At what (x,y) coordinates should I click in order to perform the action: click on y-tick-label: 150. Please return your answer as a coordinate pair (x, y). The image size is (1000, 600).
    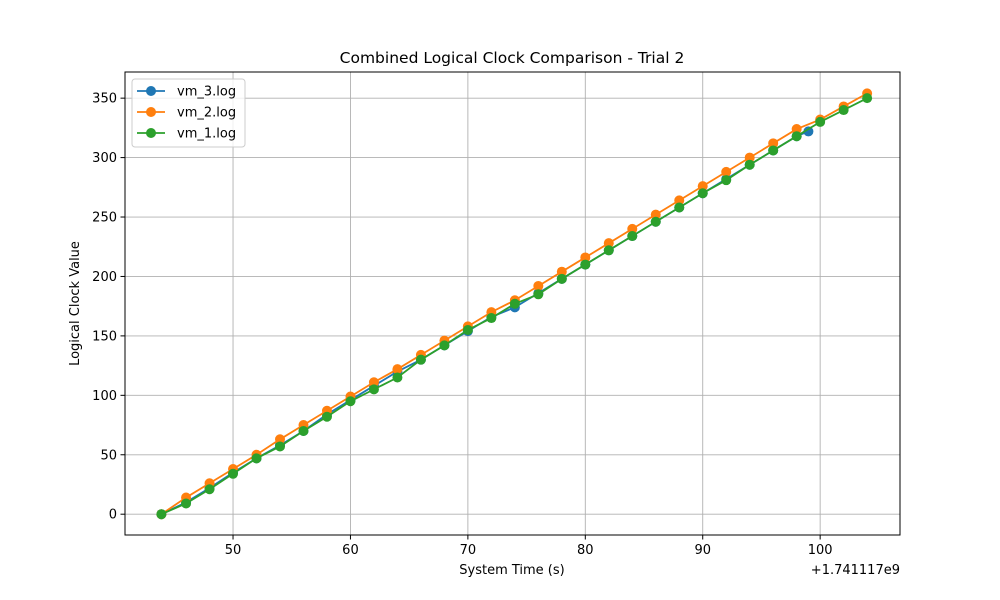
    Looking at the image, I should click on (104, 336).